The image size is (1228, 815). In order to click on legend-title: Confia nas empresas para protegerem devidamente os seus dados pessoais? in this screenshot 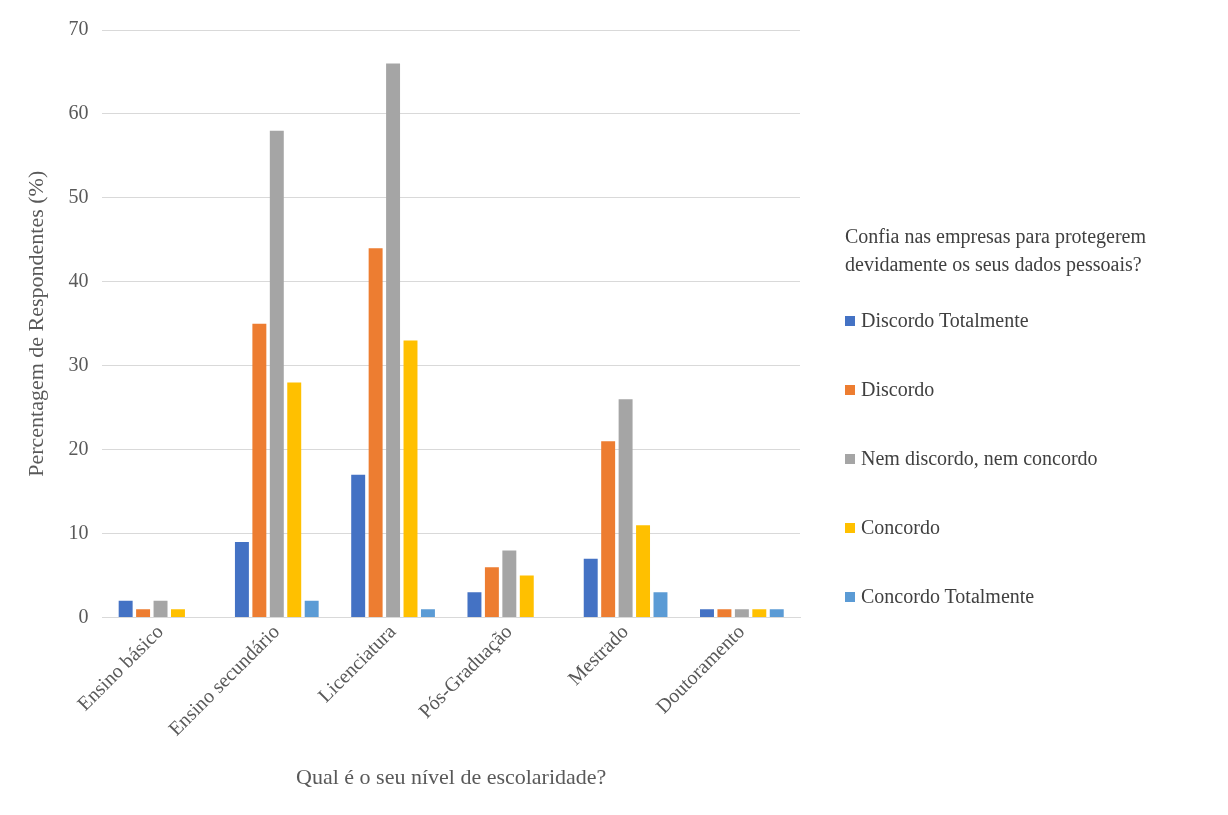, I will do `click(996, 251)`.